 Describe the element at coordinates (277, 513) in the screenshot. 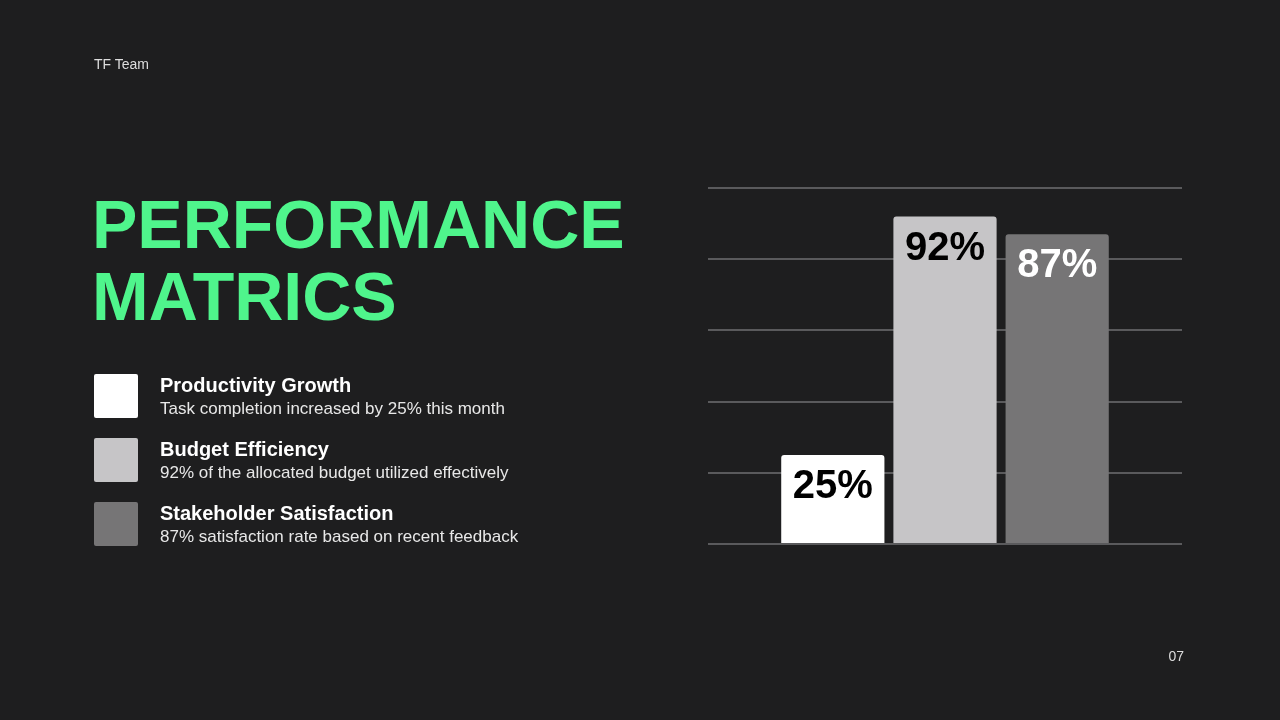

I see `legend-label: Stakeholder Satisfaction` at that location.